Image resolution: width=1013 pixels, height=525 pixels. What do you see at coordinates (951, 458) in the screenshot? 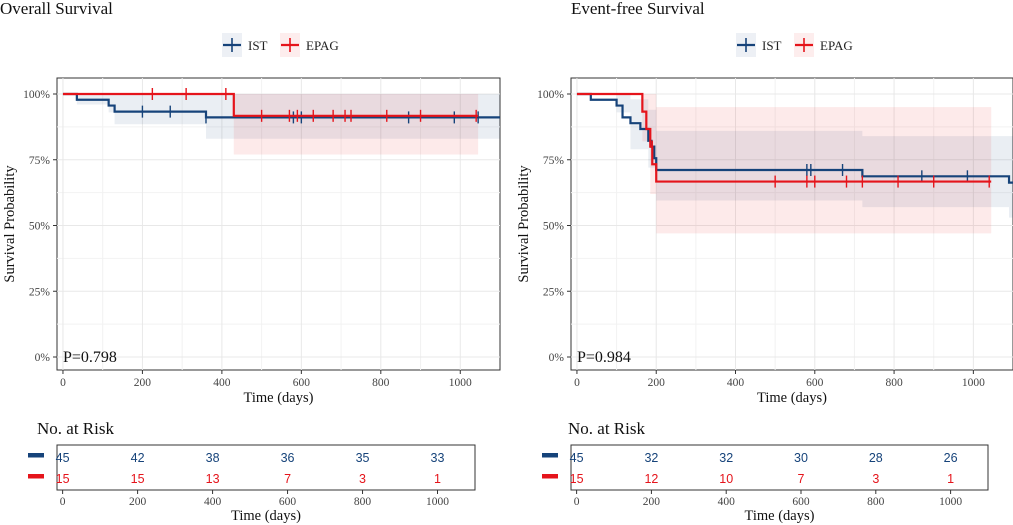
I see `risk-count-ist: 26` at bounding box center [951, 458].